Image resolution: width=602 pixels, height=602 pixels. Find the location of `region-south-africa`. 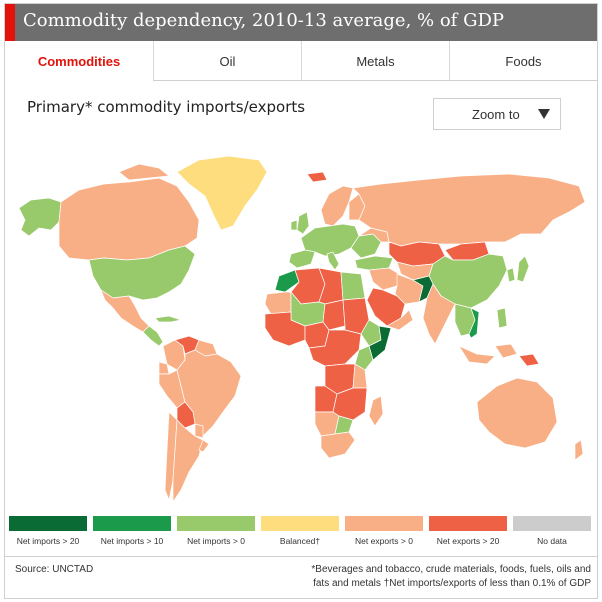

region-south-africa is located at coordinates (338, 445).